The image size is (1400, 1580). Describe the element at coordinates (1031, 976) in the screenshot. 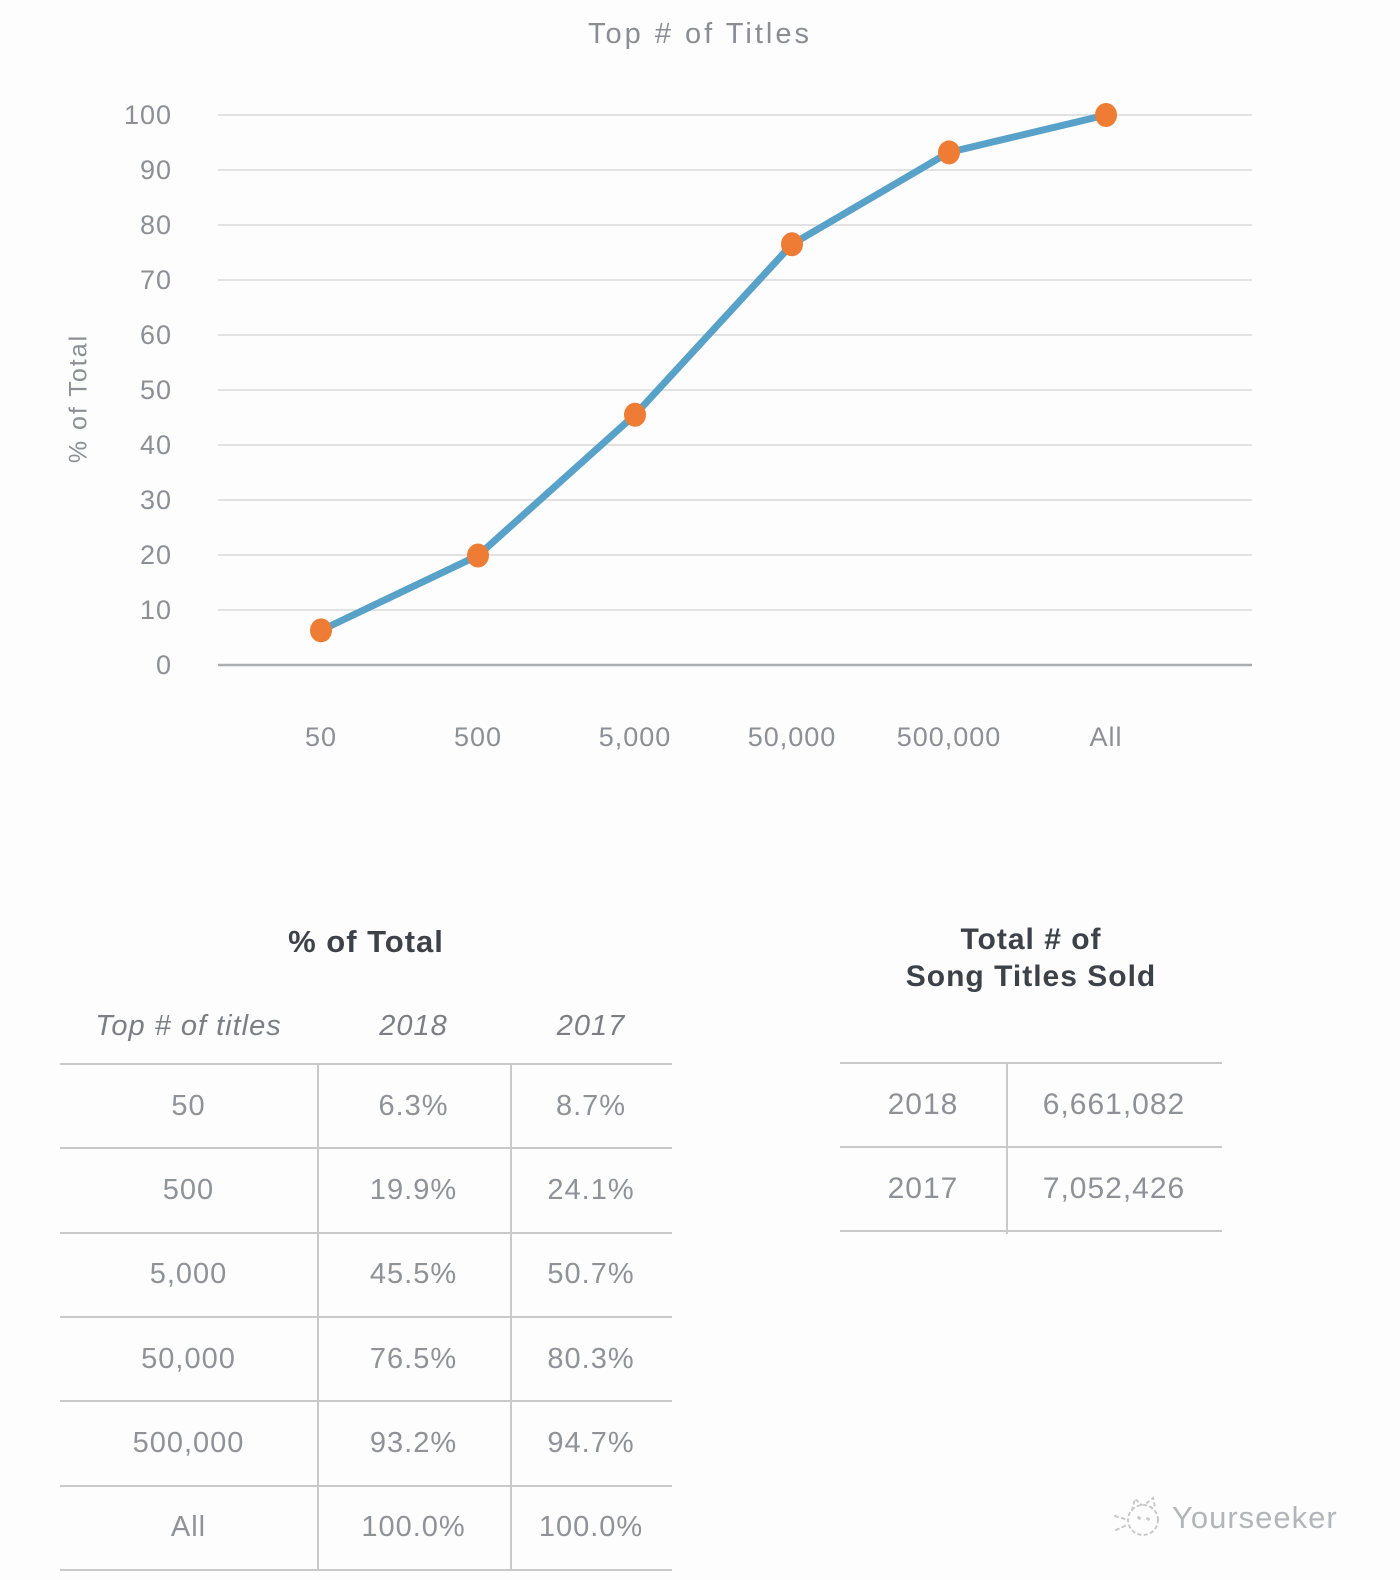

I see `totals-table-title-line2: Song Titles Sold` at that location.